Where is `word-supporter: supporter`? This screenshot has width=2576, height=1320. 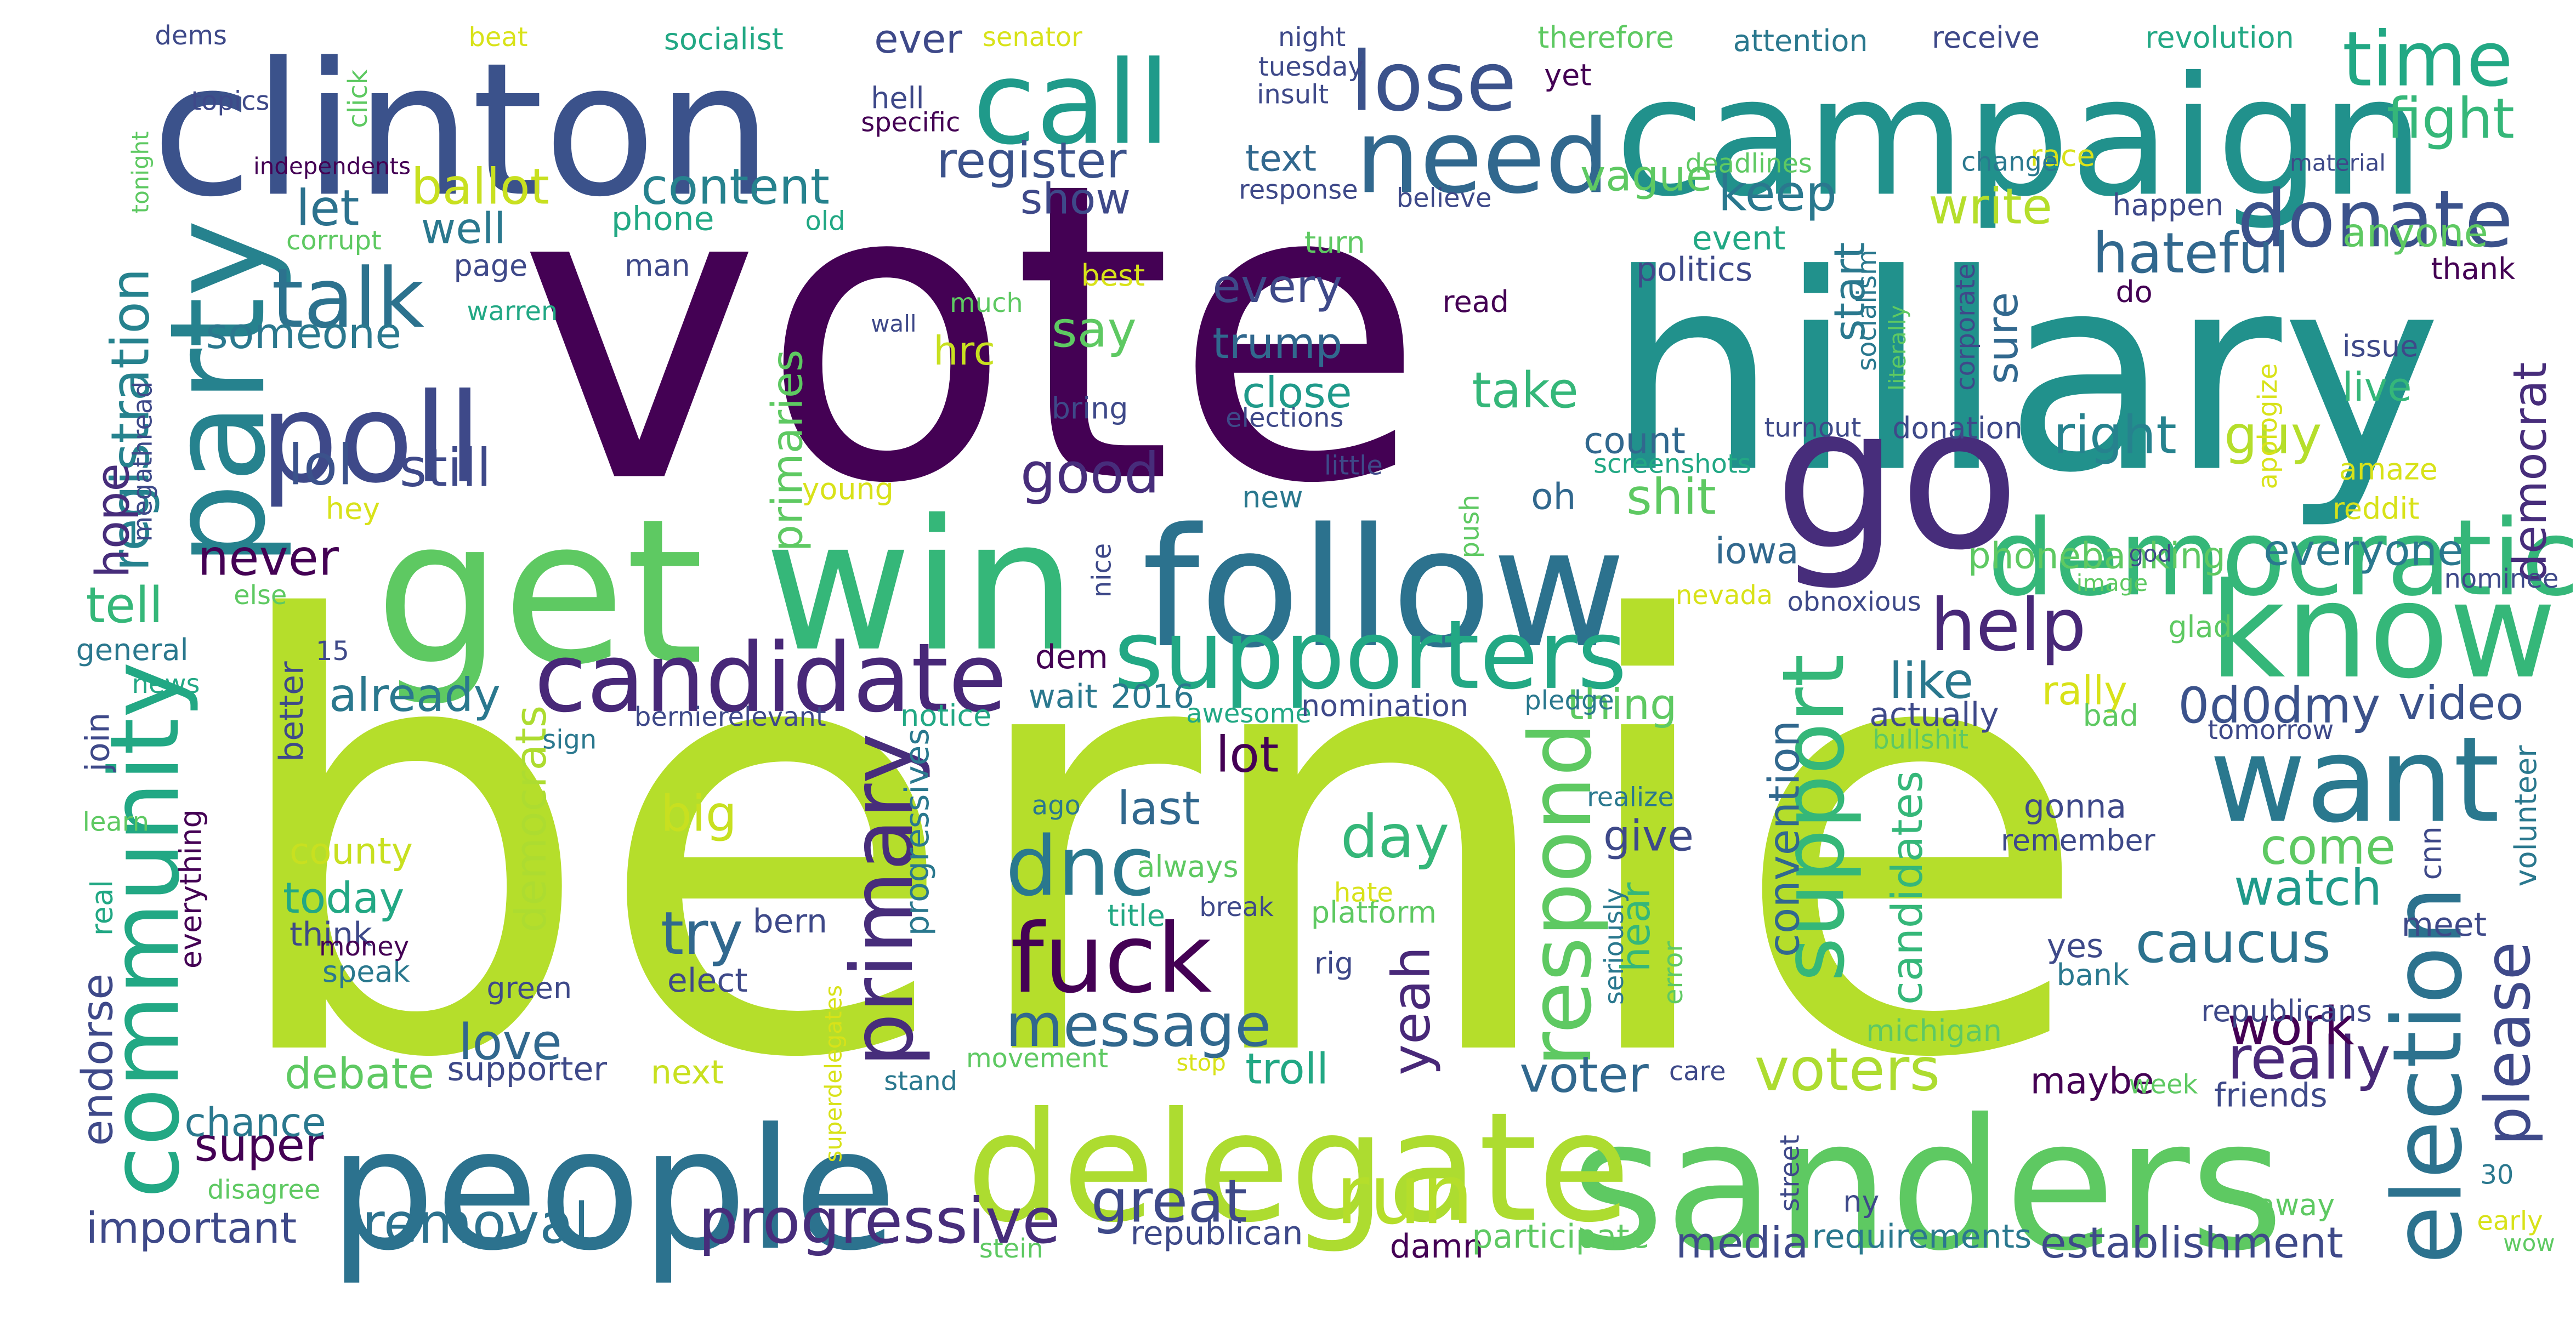
word-supporter: supporter is located at coordinates (527, 1069).